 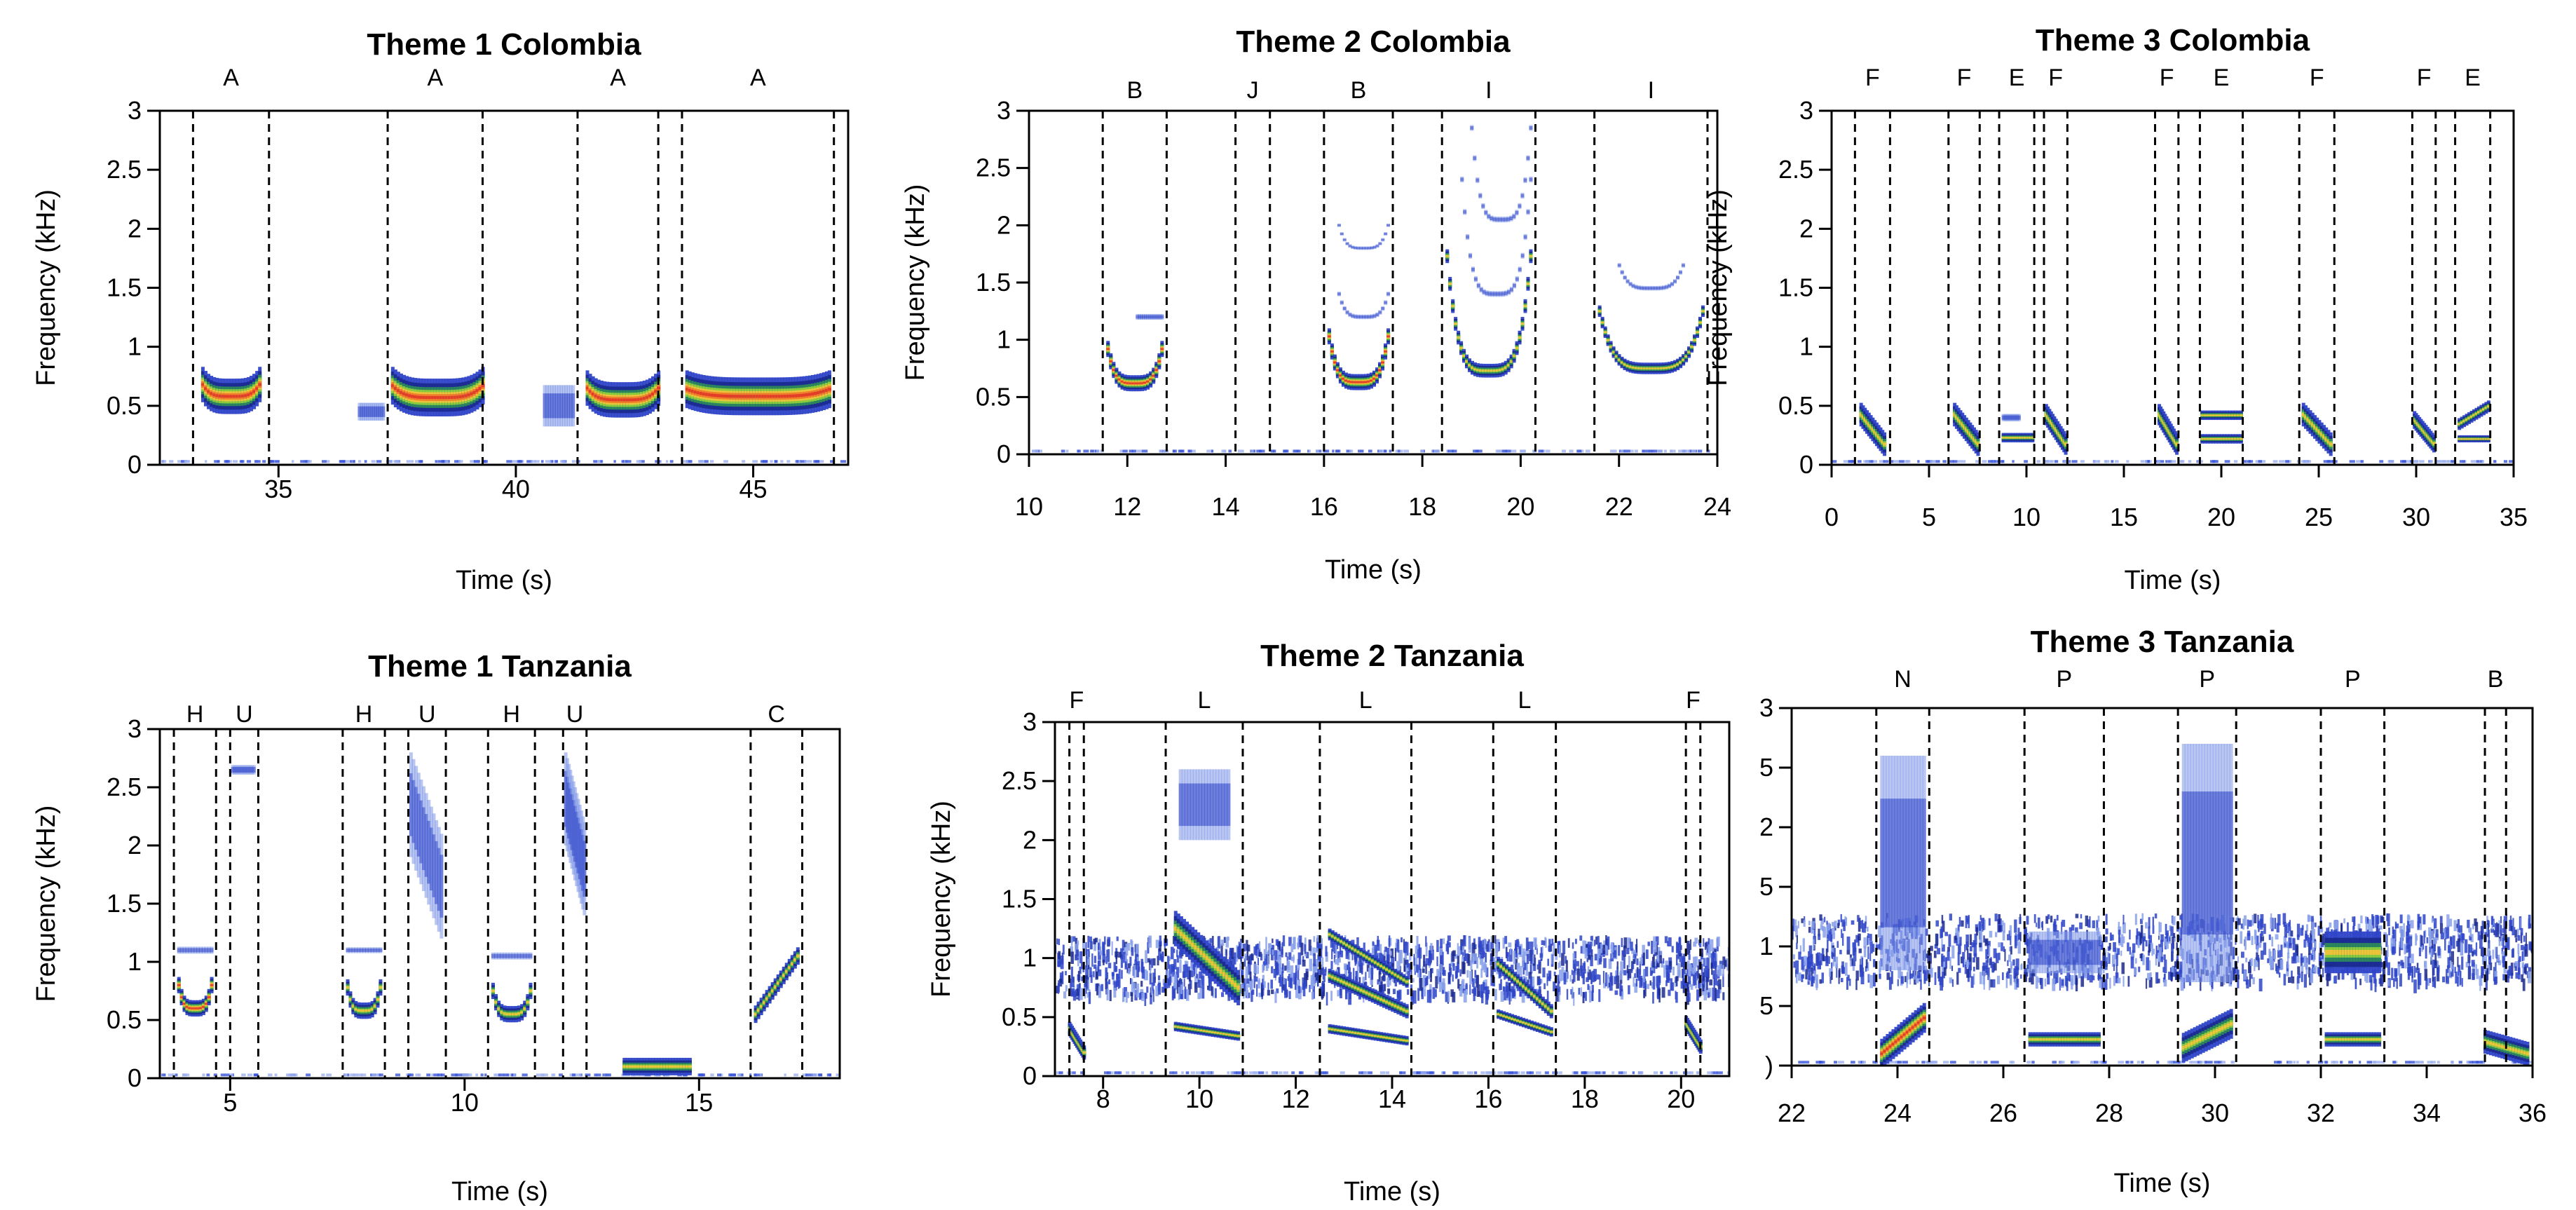 What do you see at coordinates (2353, 1039) in the screenshot?
I see `call-energy` at bounding box center [2353, 1039].